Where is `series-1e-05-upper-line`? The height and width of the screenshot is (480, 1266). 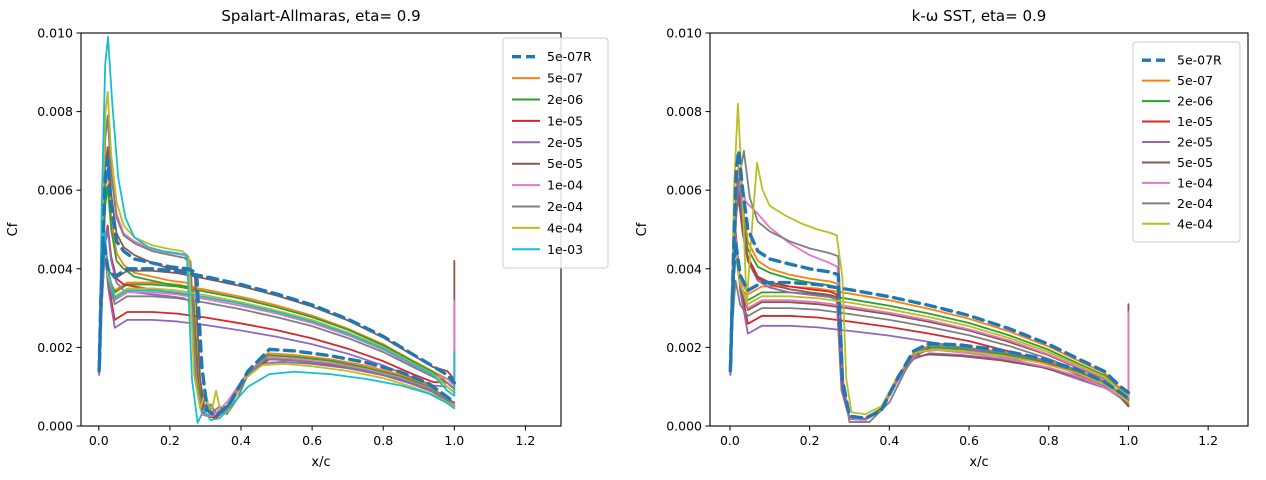
series-1e-05-upper-line is located at coordinates (277, 322).